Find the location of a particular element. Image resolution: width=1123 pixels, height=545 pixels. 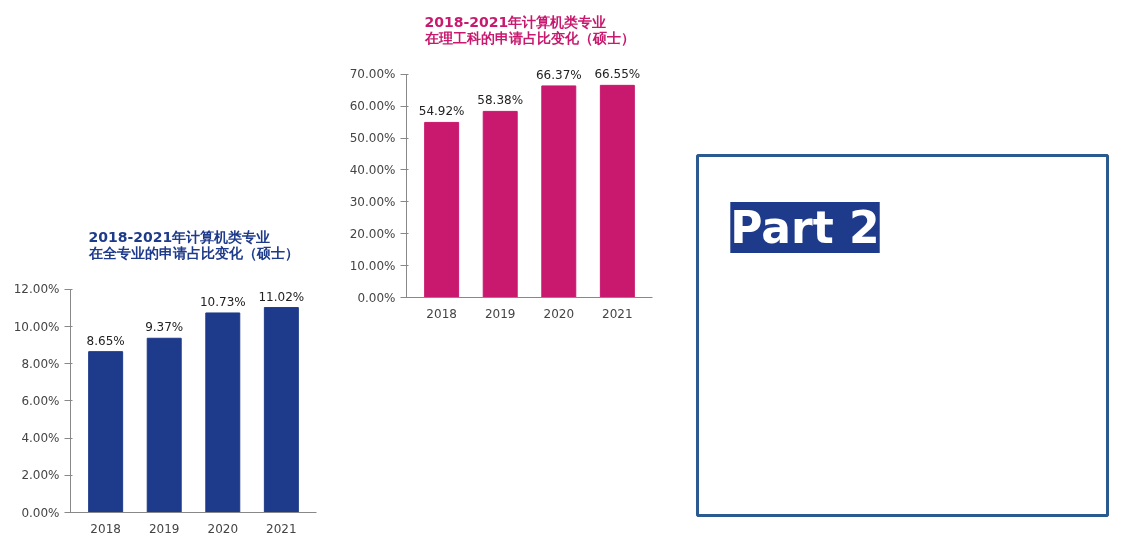

data-label: 58.38% is located at coordinates (500, 100).